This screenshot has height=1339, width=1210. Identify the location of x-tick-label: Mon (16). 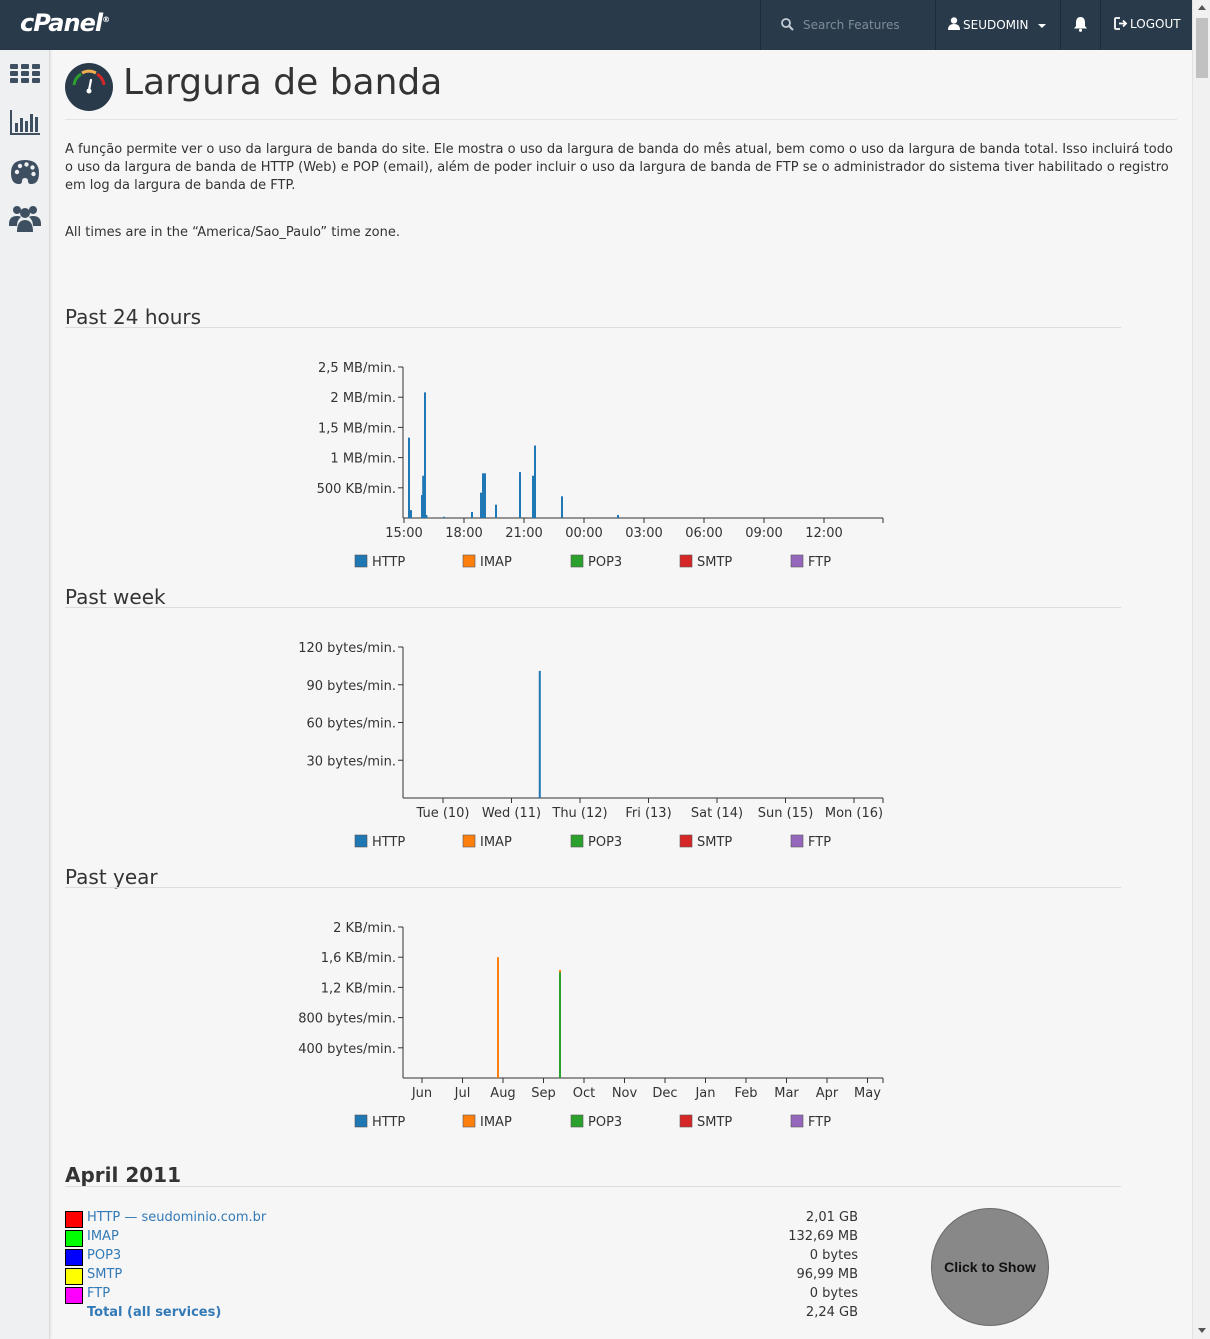
(854, 813).